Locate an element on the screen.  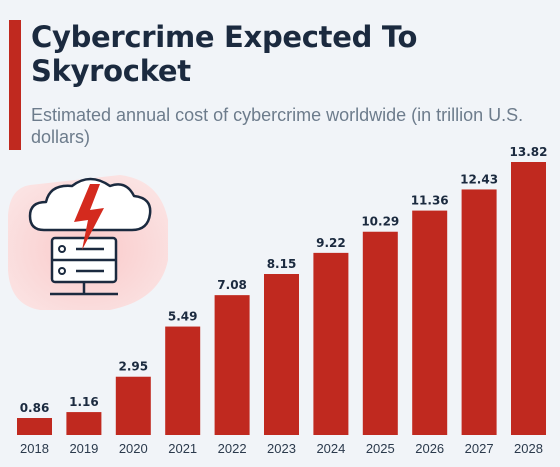
x-tick-label-2022: 2022 is located at coordinates (232, 448).